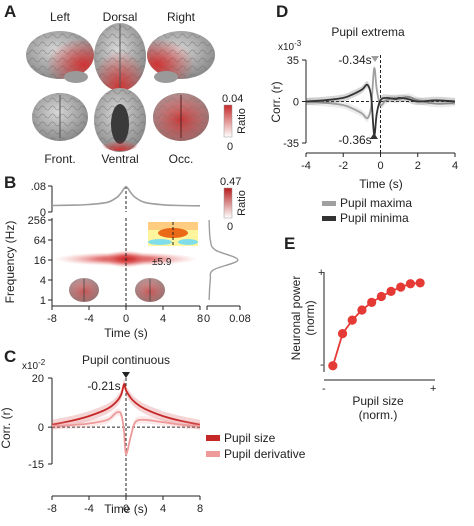 The width and height of the screenshot is (474, 526). Describe the element at coordinates (374, 136) in the screenshot. I see `d-min-marker` at that location.